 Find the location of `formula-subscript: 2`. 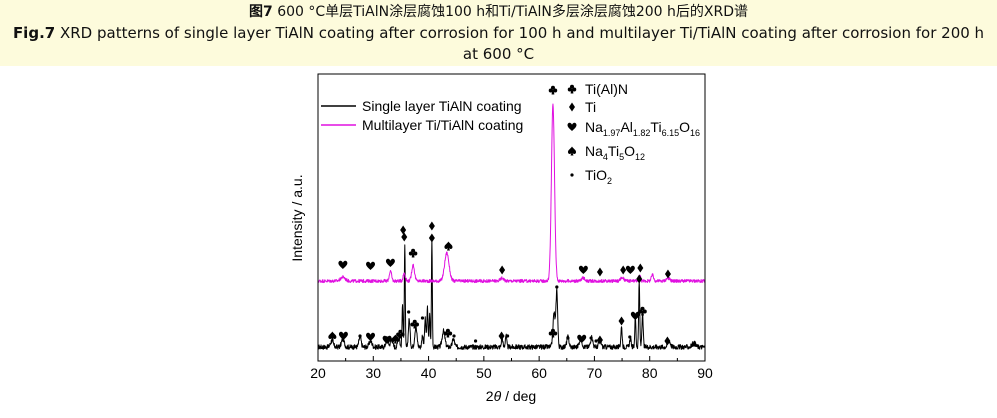

formula-subscript: 2 is located at coordinates (609, 181).